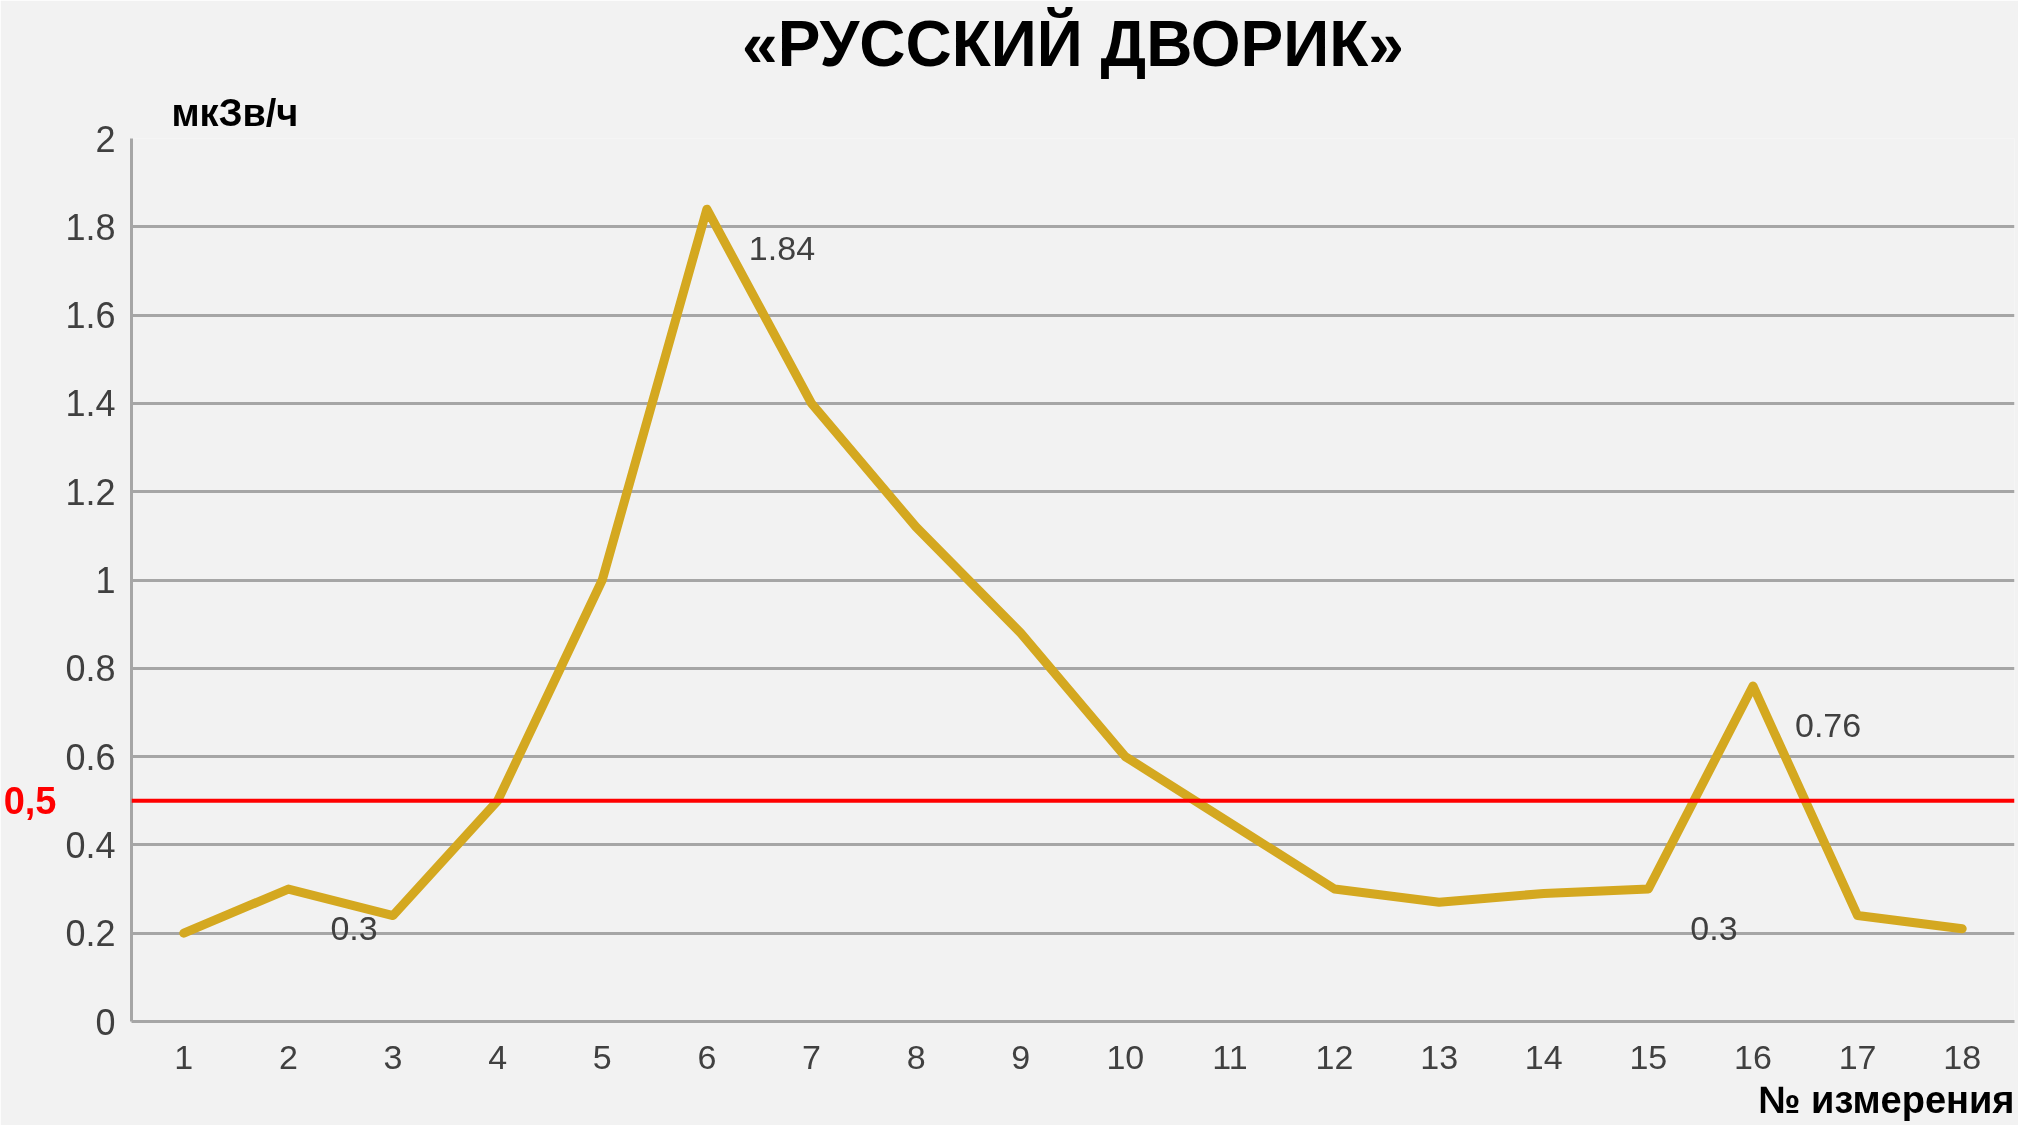 This screenshot has width=2018, height=1131. Describe the element at coordinates (811, 1056) in the screenshot. I see `x-tick-label: 7` at that location.